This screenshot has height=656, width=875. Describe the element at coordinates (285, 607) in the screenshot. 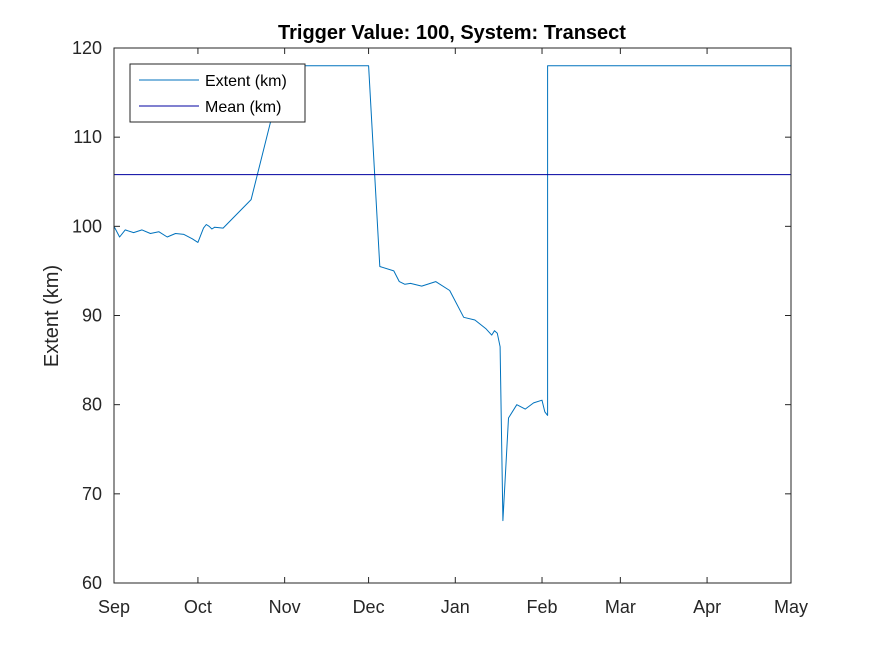

I see `x-tick-label: Nov` at that location.